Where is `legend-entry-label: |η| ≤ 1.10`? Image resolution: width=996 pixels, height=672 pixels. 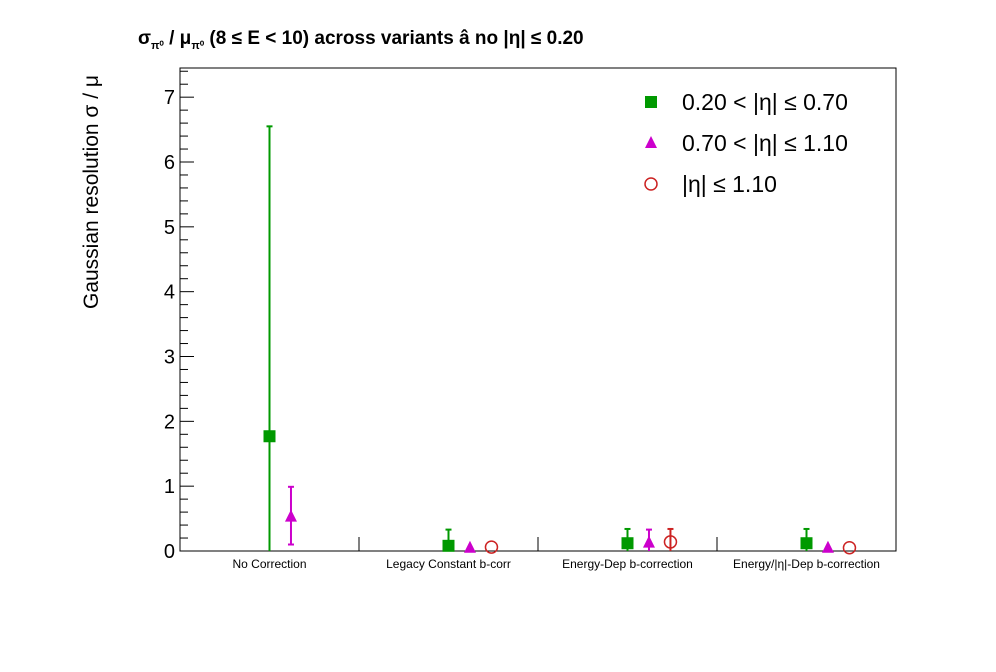
legend-entry-label: |η| ≤ 1.10 is located at coordinates (729, 184).